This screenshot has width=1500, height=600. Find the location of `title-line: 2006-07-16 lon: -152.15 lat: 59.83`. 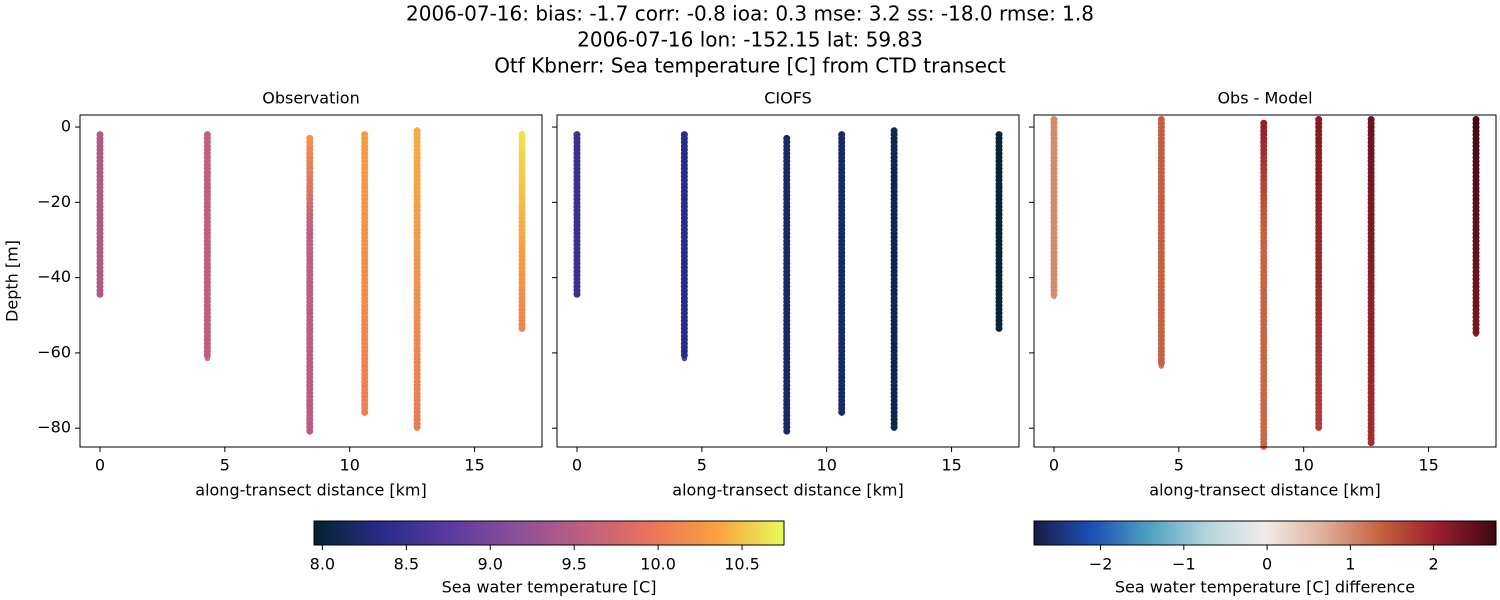

title-line: 2006-07-16 lon: -152.15 lat: 59.83 is located at coordinates (750, 40).